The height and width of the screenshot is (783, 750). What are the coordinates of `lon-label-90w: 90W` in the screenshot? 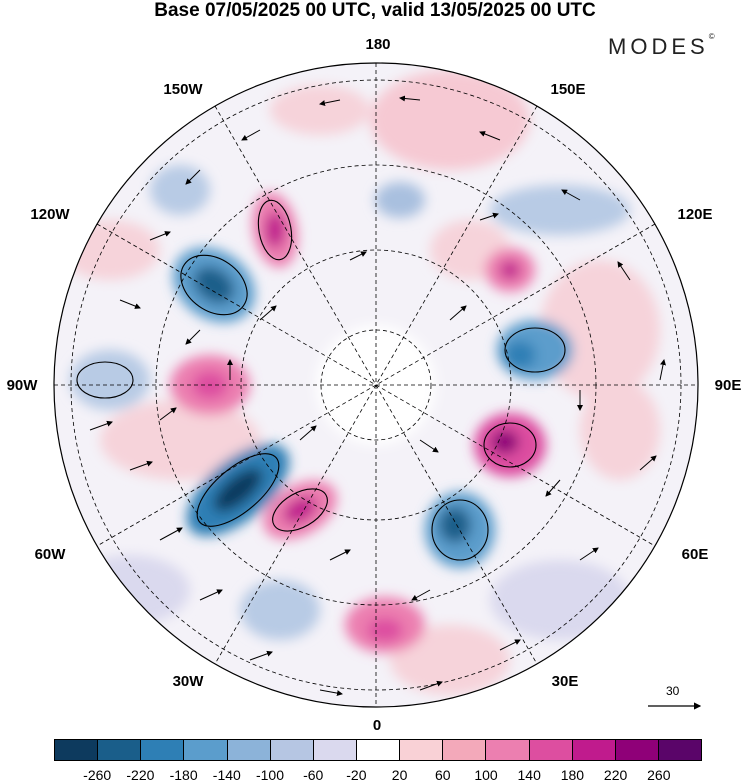 It's located at (22, 385).